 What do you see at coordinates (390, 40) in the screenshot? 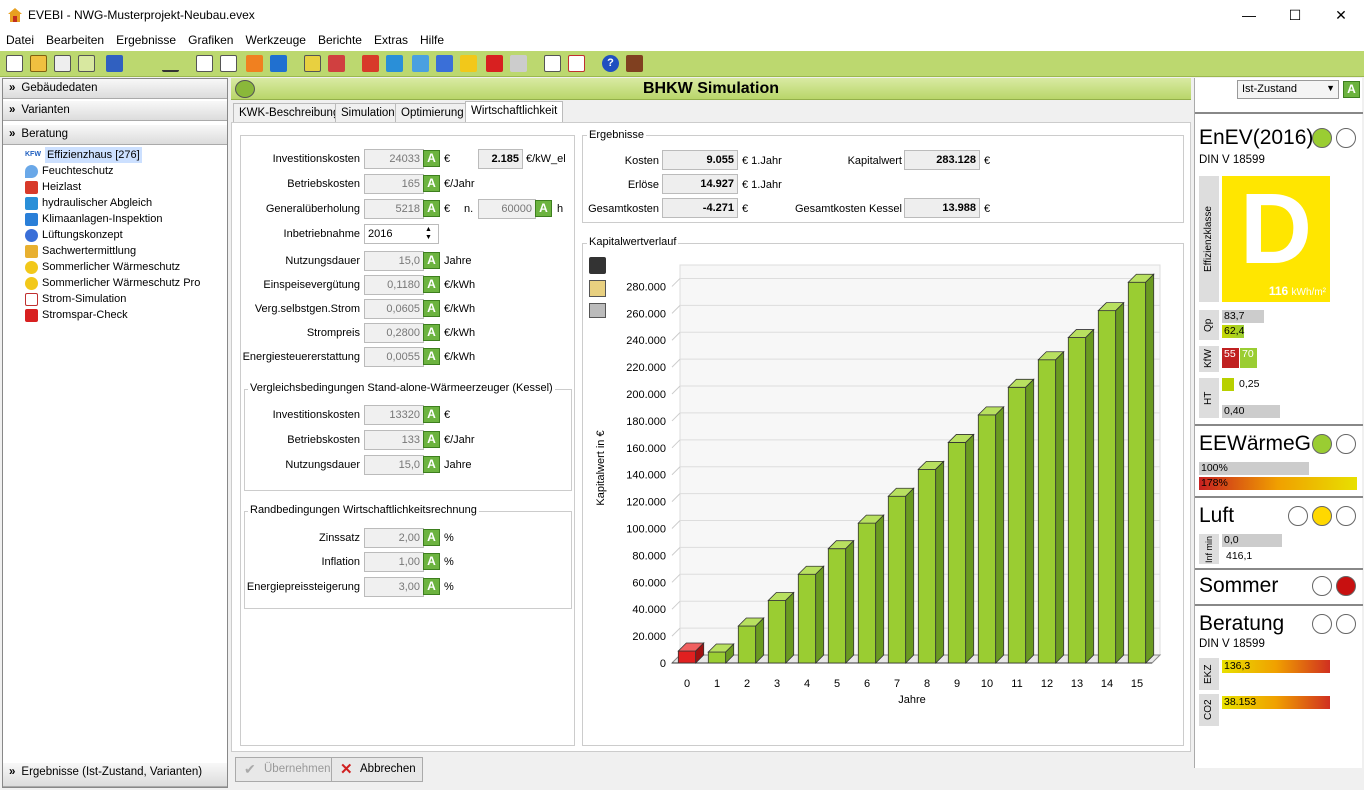
I see `menu-extras: Extras` at bounding box center [390, 40].